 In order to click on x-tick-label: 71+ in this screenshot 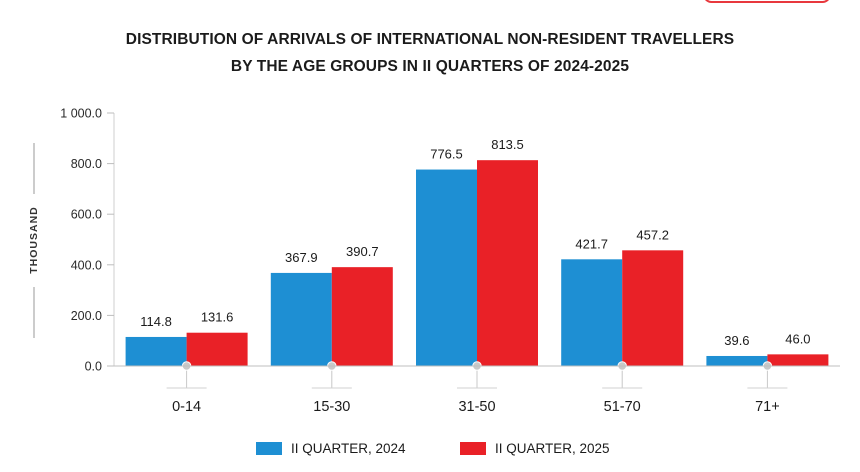, I will do `click(767, 407)`.